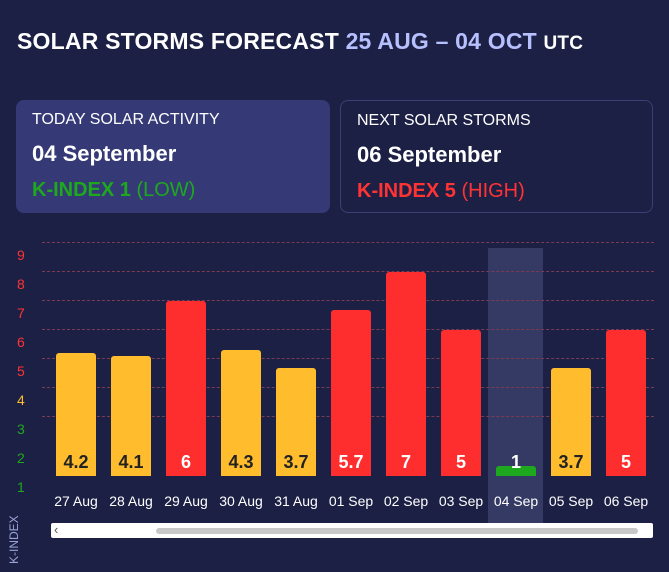 Image resolution: width=669 pixels, height=572 pixels. I want to click on bar-value-label: 7, so click(405, 462).